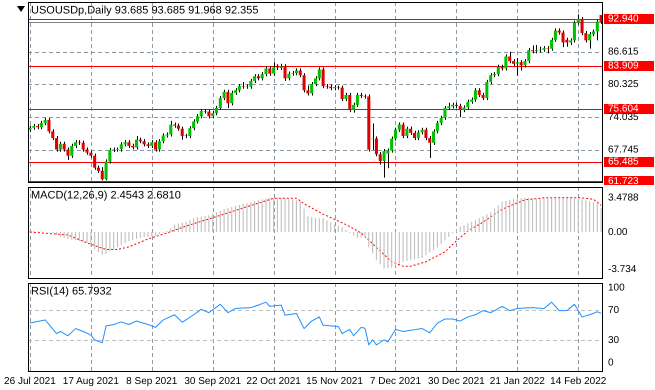  I want to click on x-tick-label: 8 Sep 2021, so click(152, 381).